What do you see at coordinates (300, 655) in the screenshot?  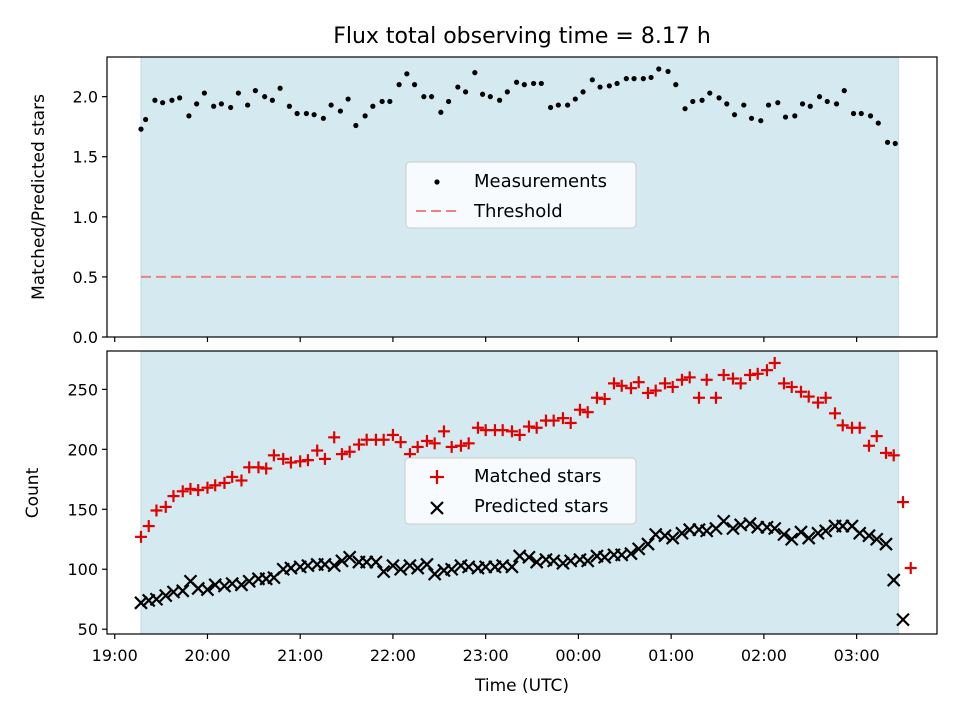 I see `x-tick-label: 21:00` at bounding box center [300, 655].